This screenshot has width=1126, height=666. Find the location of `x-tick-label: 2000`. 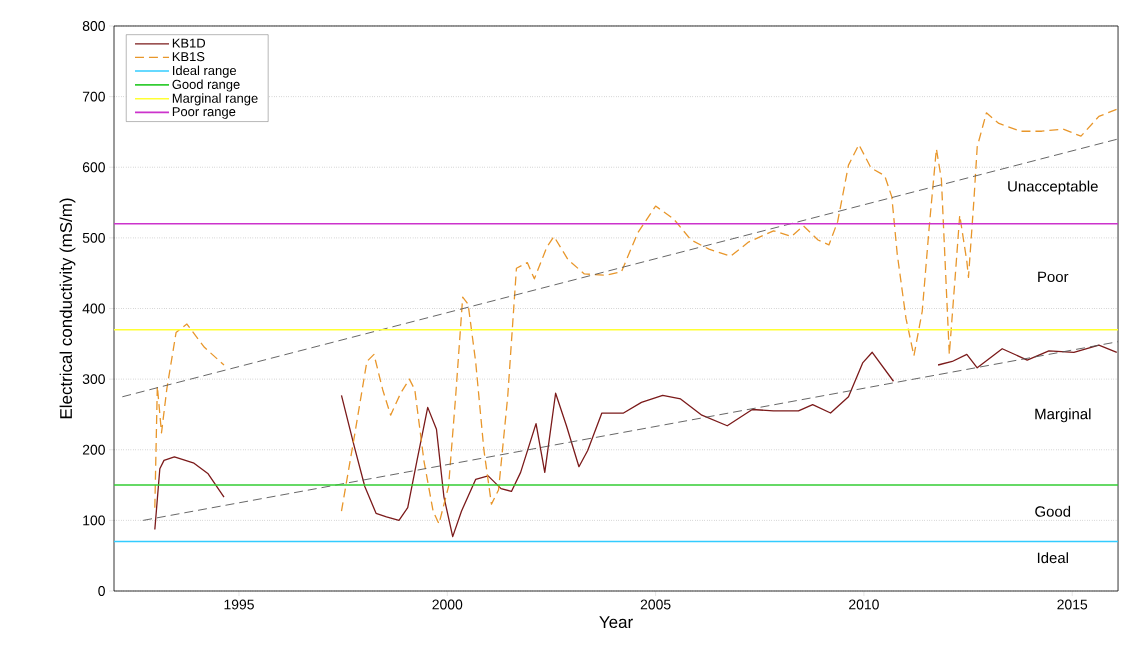

x-tick-label: 2000 is located at coordinates (447, 604).